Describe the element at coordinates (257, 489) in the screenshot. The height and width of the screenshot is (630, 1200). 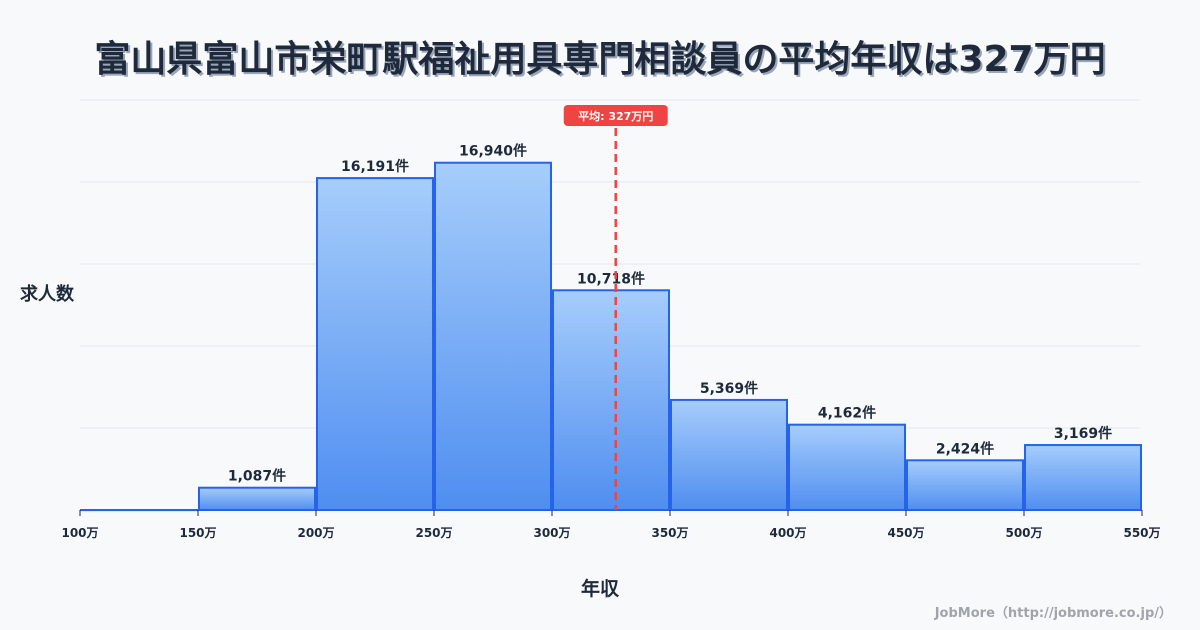
I see `histogram-bar: 1,087件` at that location.